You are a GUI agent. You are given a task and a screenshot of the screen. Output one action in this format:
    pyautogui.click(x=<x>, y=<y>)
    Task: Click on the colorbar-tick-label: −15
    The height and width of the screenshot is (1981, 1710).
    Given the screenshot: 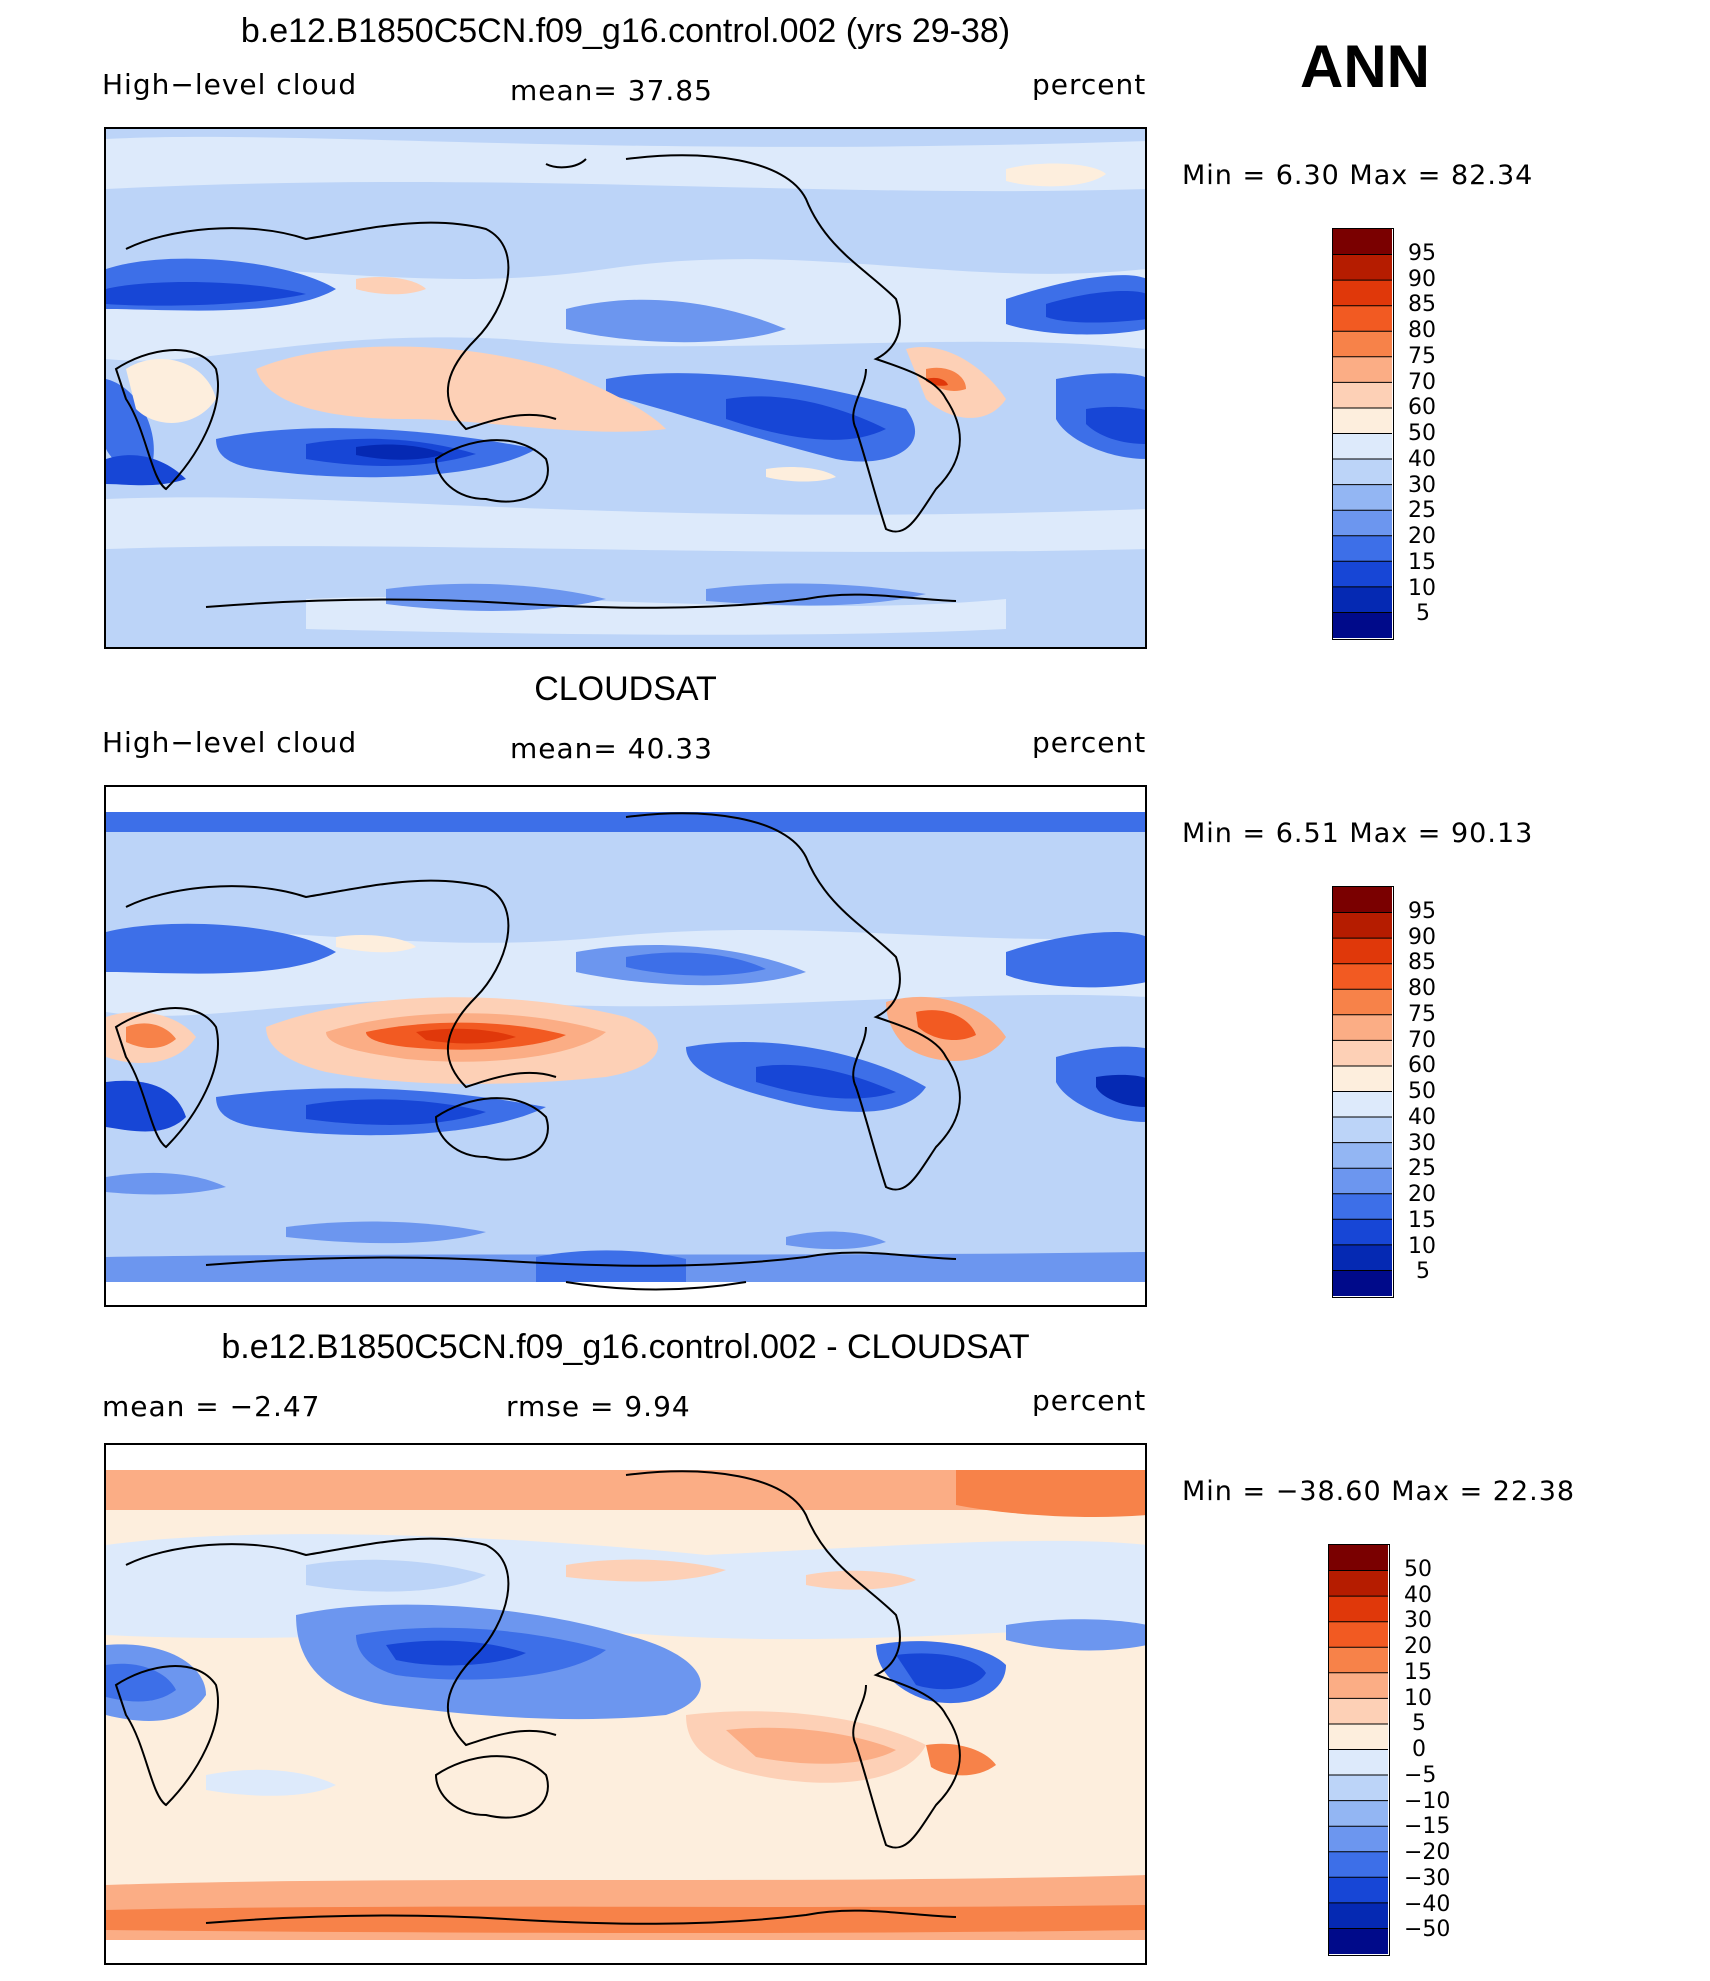 What is the action you would take?
    pyautogui.click(x=1427, y=1827)
    